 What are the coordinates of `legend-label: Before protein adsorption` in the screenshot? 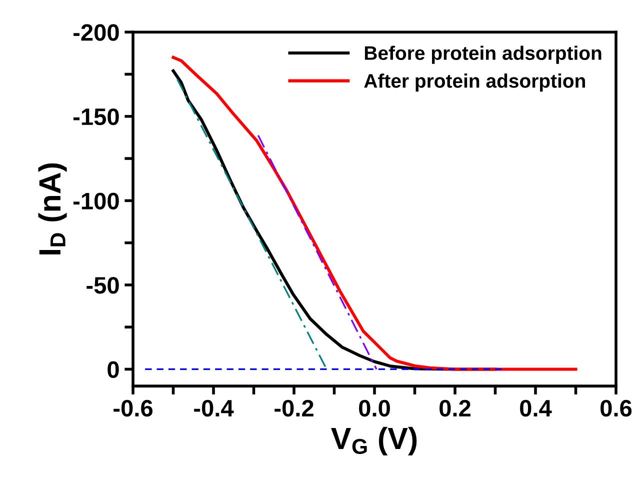 It's located at (483, 55).